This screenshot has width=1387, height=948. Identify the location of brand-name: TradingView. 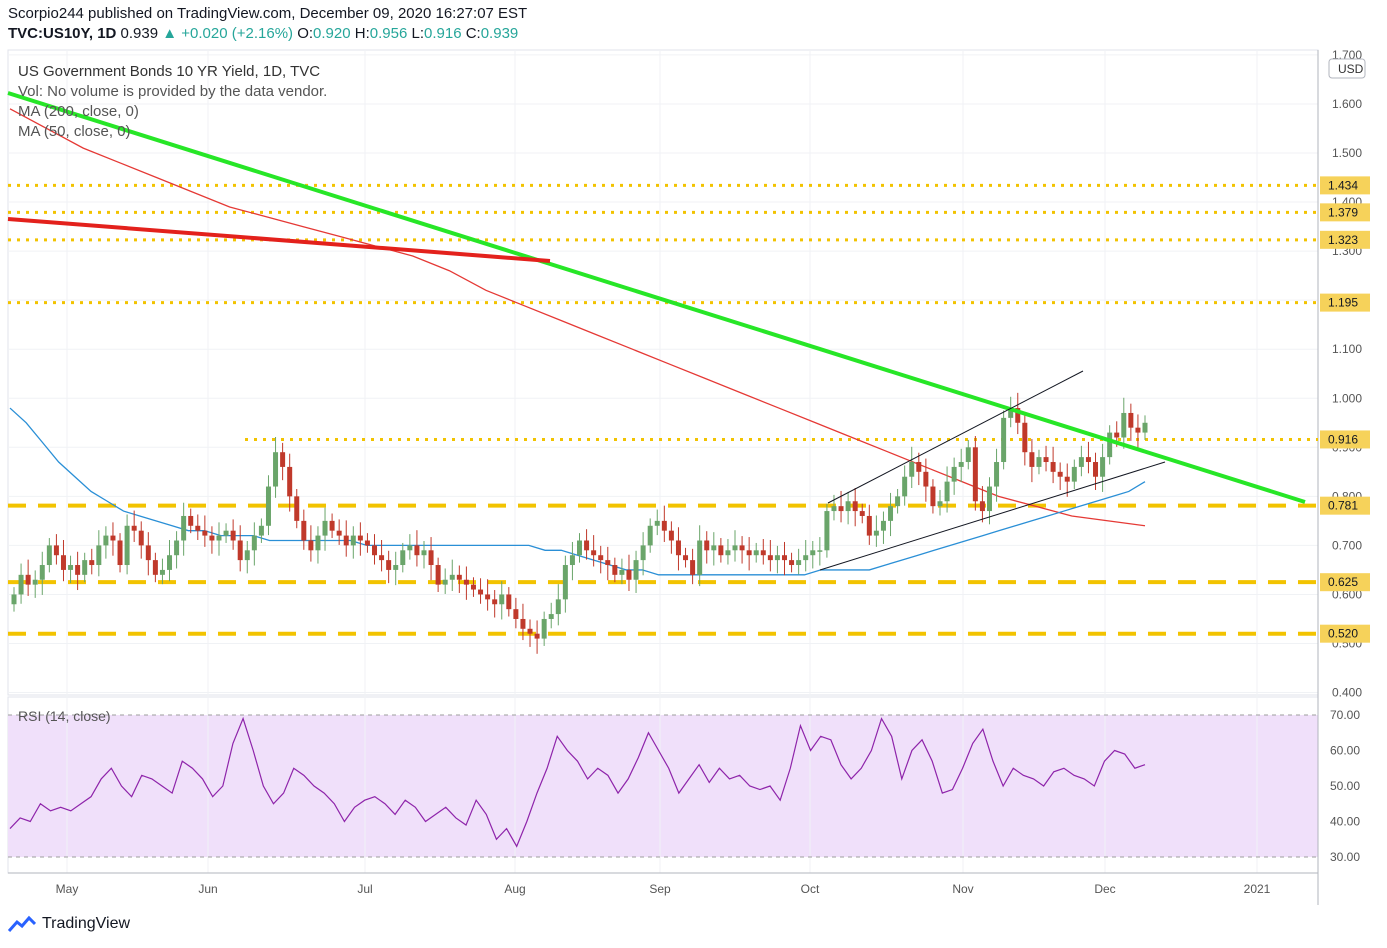
(86, 923).